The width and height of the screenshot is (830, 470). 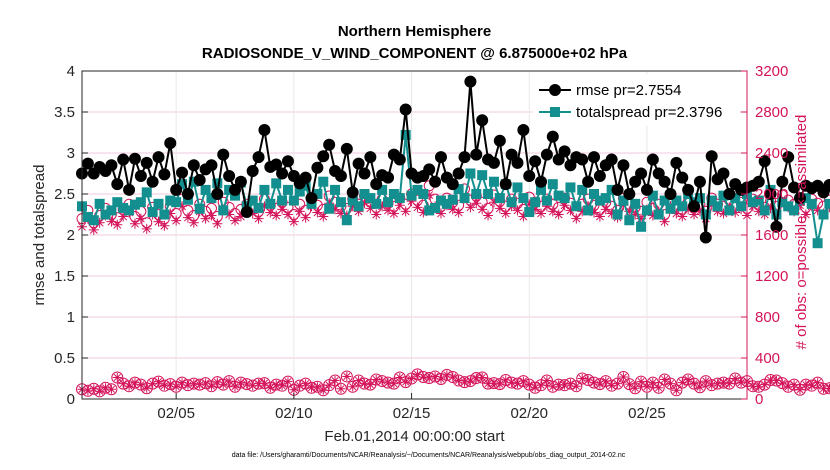 I want to click on x-tick-label: 02/25, so click(x=647, y=413).